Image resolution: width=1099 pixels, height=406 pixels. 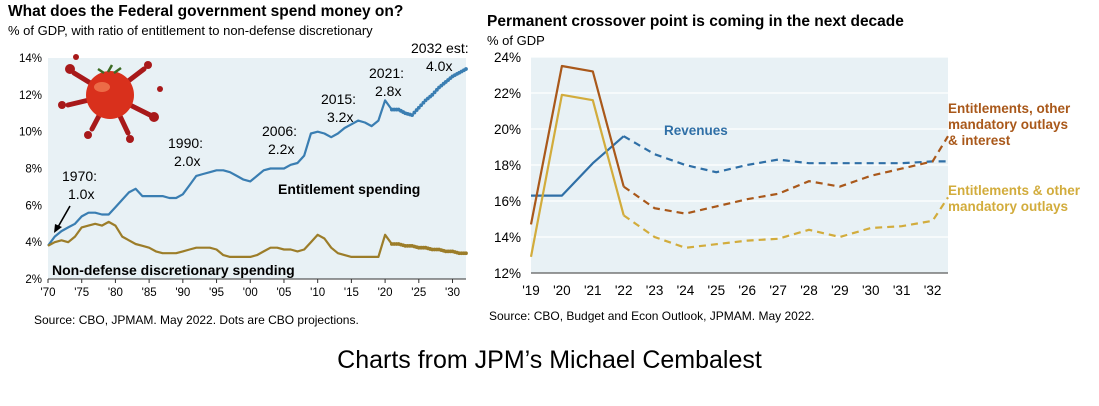 I want to click on right-x-tick-label: '28, so click(x=809, y=290).